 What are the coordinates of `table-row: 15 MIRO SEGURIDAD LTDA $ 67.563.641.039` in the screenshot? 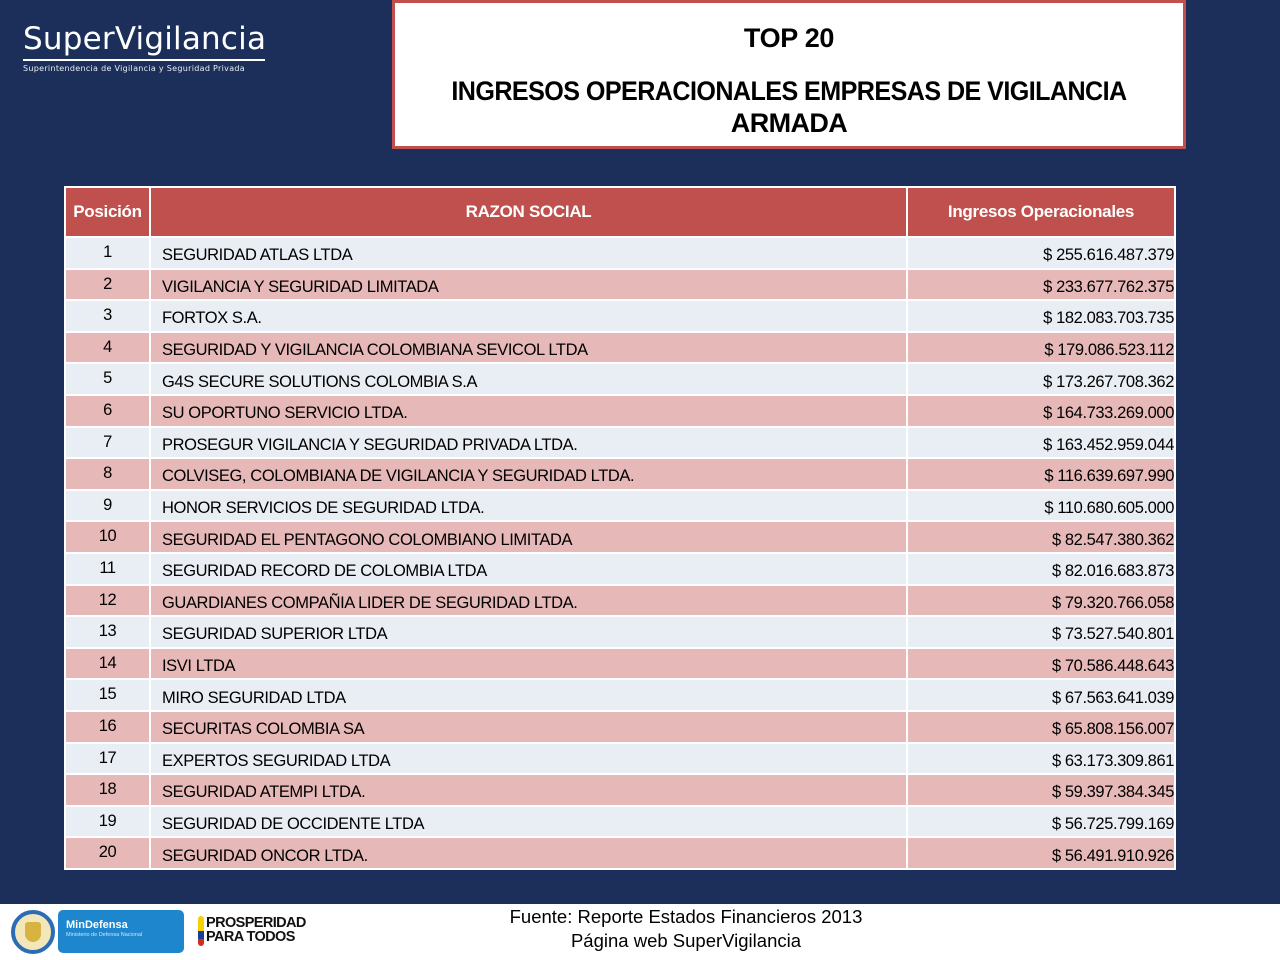 It's located at (620, 694).